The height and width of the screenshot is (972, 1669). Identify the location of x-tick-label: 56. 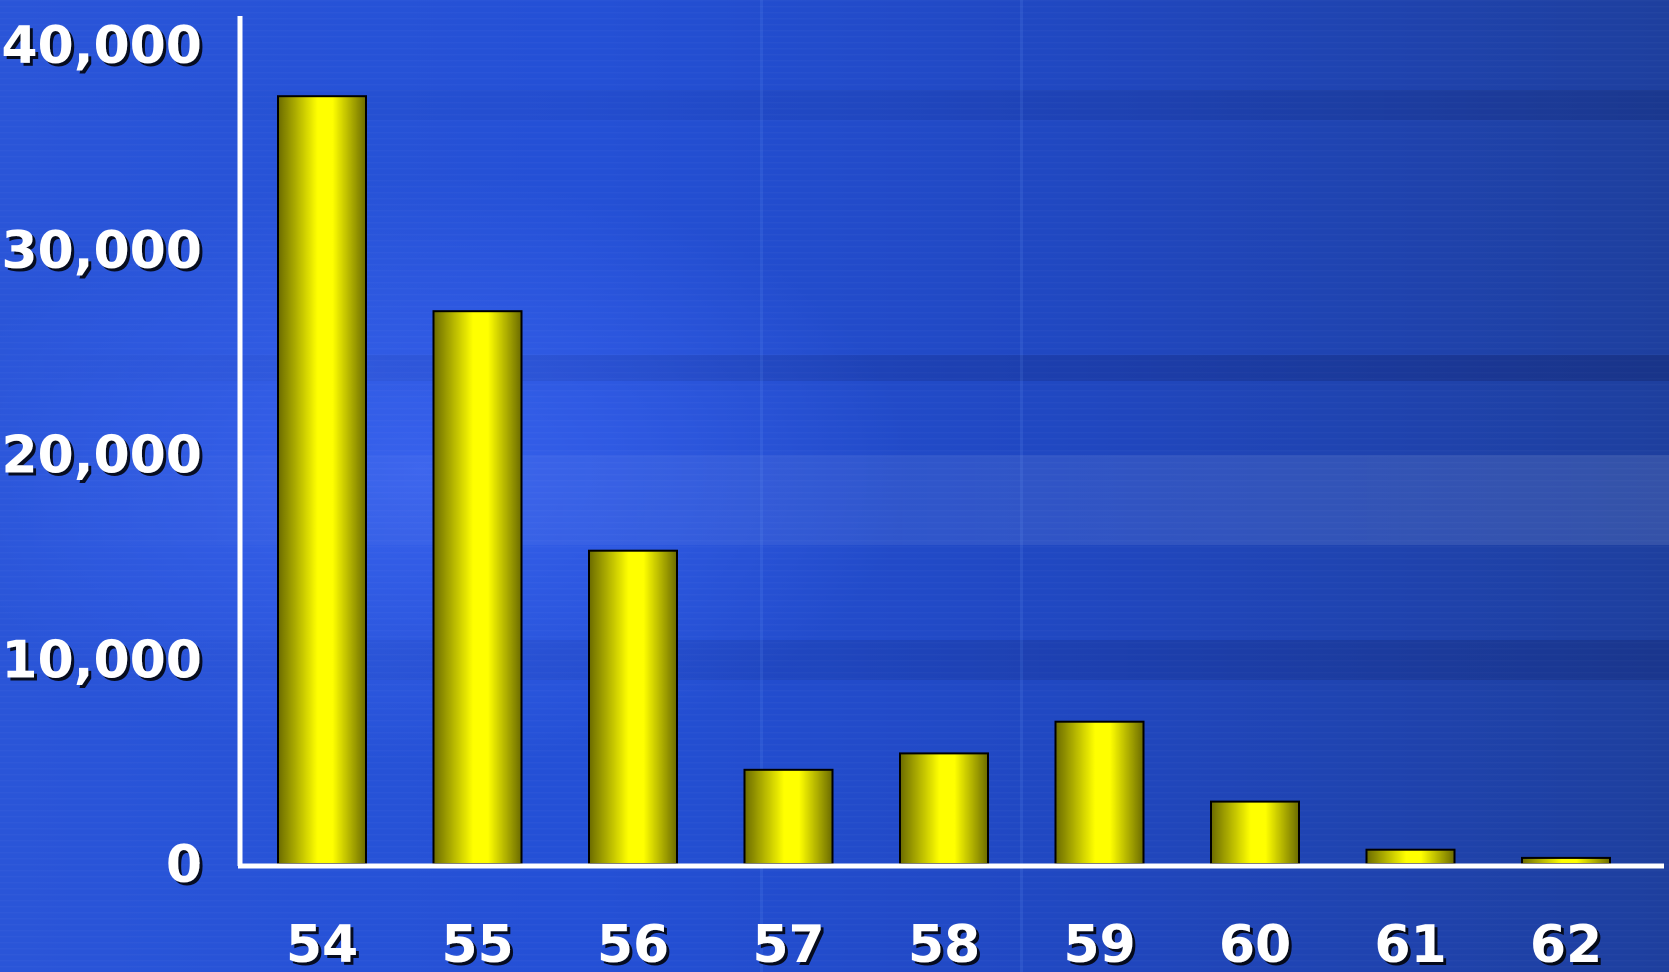
(633, 943).